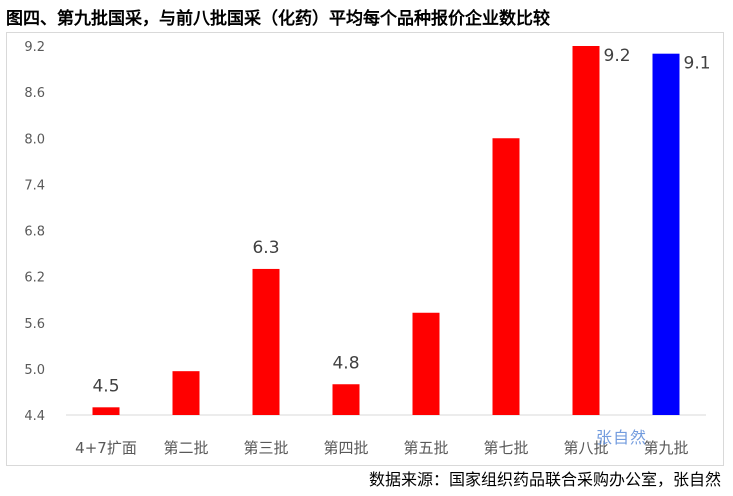  Describe the element at coordinates (345, 448) in the screenshot. I see `x-tick-label: 第四批` at that location.